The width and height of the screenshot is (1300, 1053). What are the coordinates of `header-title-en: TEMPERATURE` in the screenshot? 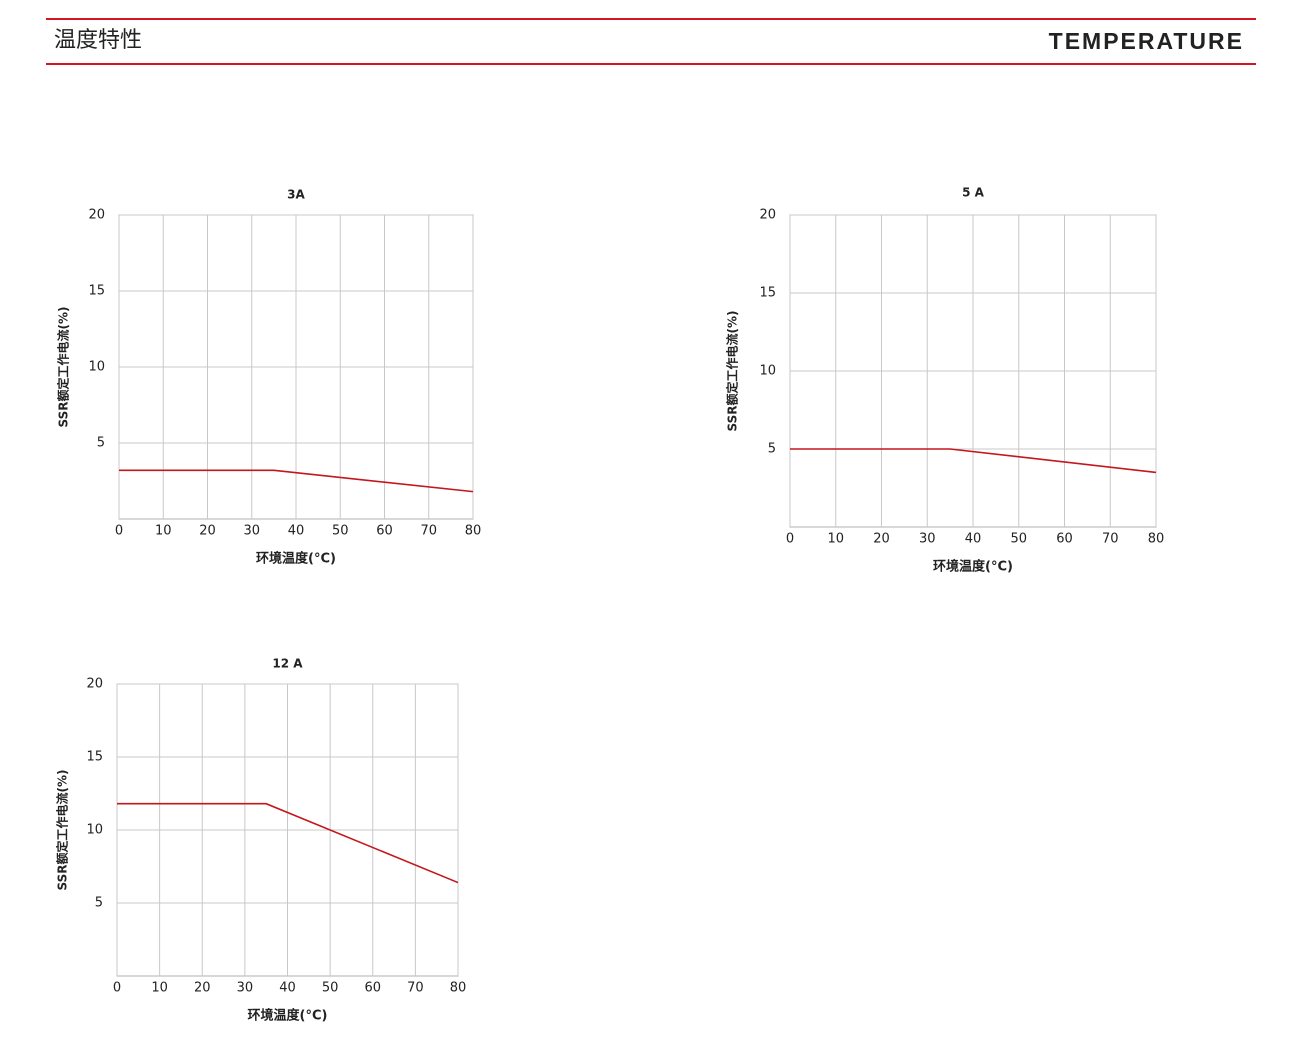 It's located at (1146, 41).